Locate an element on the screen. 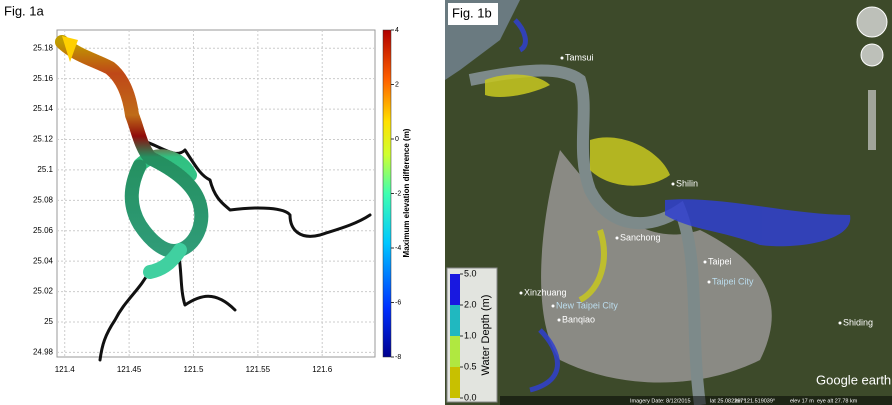 The width and height of the screenshot is (892, 405). place-label: Shilin is located at coordinates (687, 183).